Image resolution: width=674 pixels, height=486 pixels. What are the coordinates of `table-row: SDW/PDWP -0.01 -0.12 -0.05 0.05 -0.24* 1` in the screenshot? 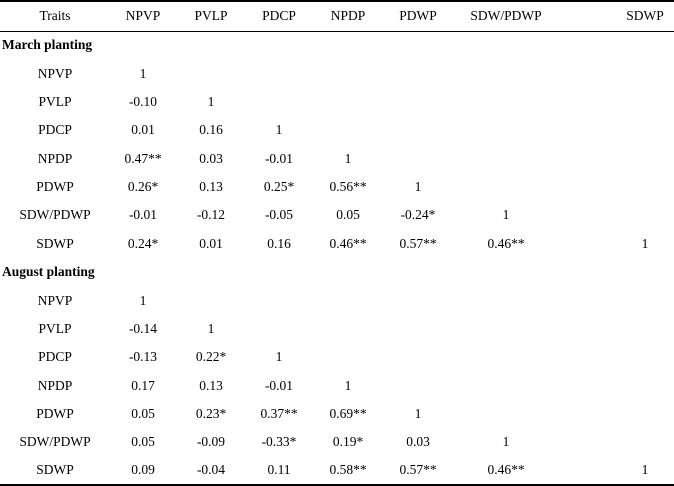 It's located at (337, 215).